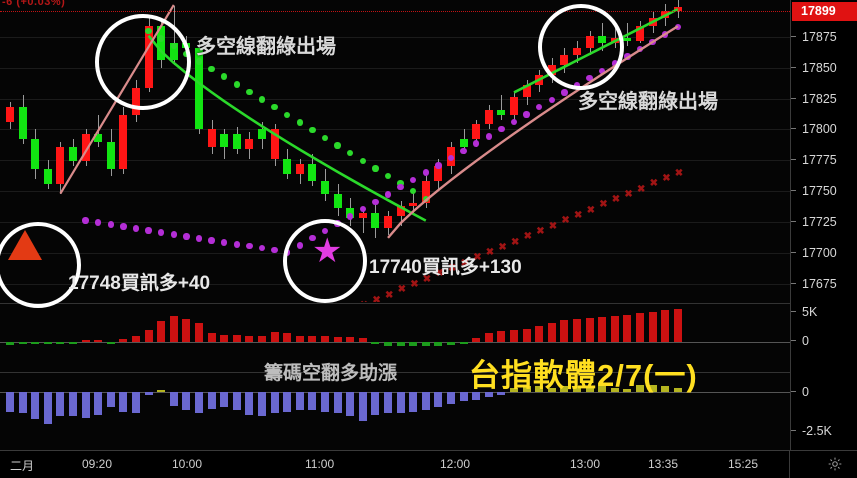 The height and width of the screenshot is (478, 857). I want to click on gear-icon, so click(835, 464).